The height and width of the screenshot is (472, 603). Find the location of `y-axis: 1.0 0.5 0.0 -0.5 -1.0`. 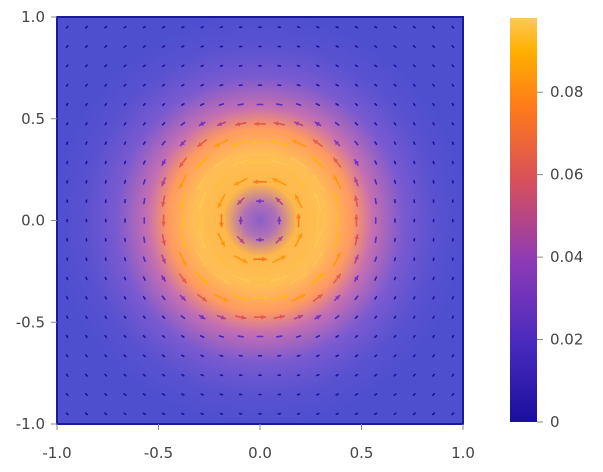

y-axis: 1.0 0.5 0.0 -0.5 -1.0 is located at coordinates (36, 220).